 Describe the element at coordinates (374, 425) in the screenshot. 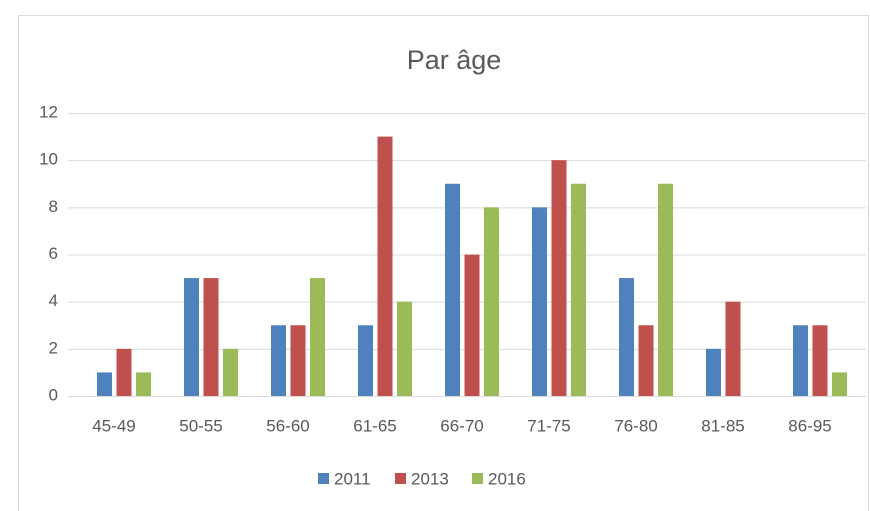

I see `x-tick-label: 61-65` at that location.